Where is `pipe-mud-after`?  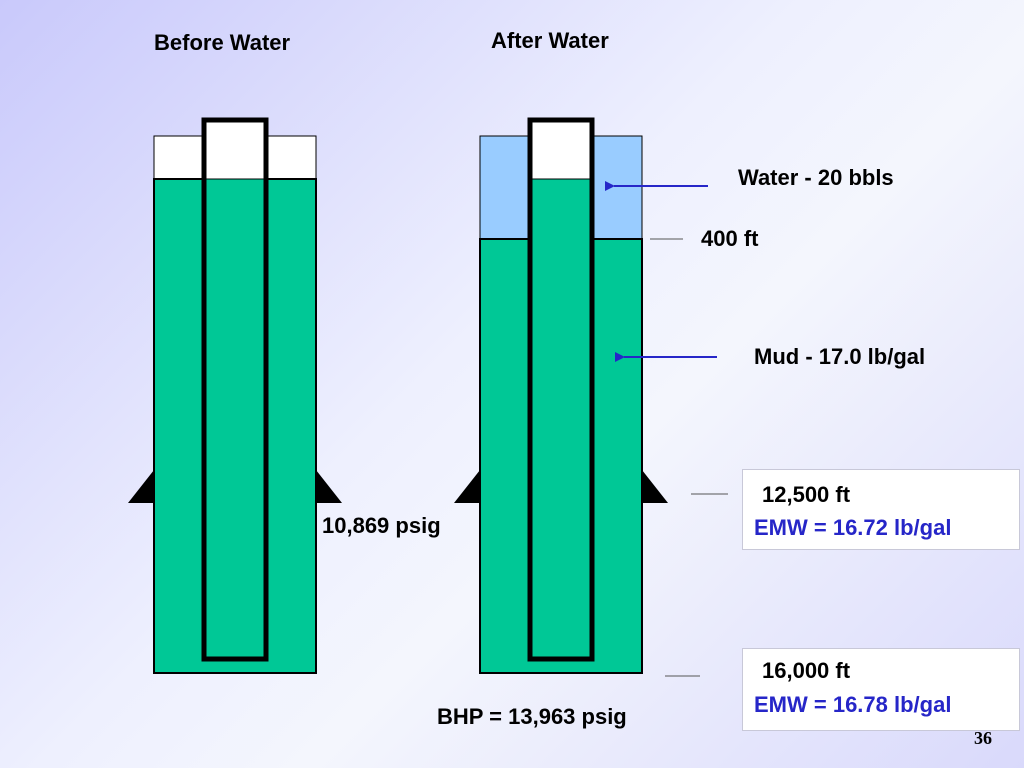 pipe-mud-after is located at coordinates (561, 419).